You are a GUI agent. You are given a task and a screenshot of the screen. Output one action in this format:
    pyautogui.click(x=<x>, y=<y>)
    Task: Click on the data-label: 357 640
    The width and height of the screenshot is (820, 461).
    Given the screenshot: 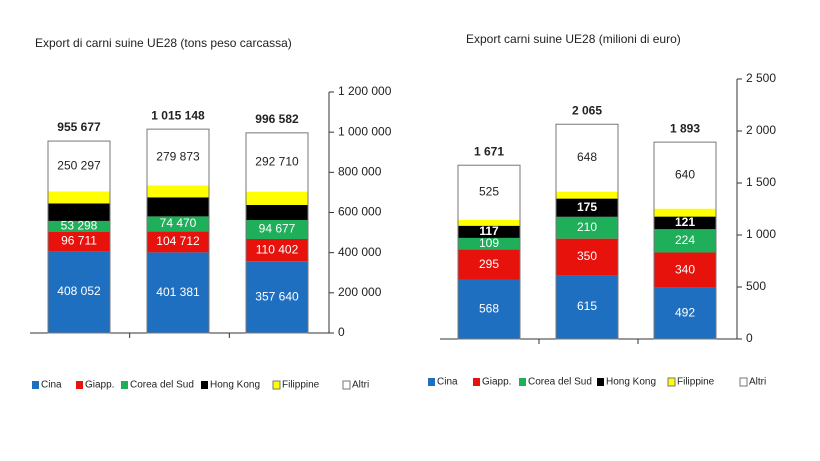 What is the action you would take?
    pyautogui.click(x=277, y=296)
    